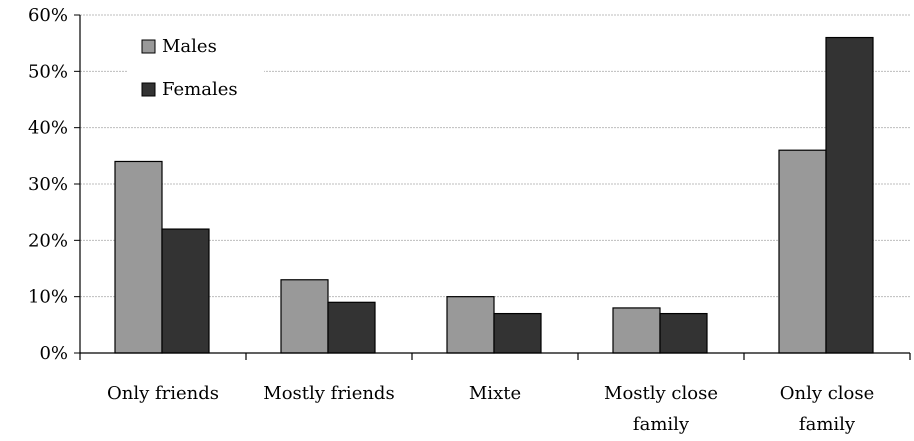 The height and width of the screenshot is (441, 914). Describe the element at coordinates (661, 393) in the screenshot. I see `x-category-label: Mostly close` at that location.